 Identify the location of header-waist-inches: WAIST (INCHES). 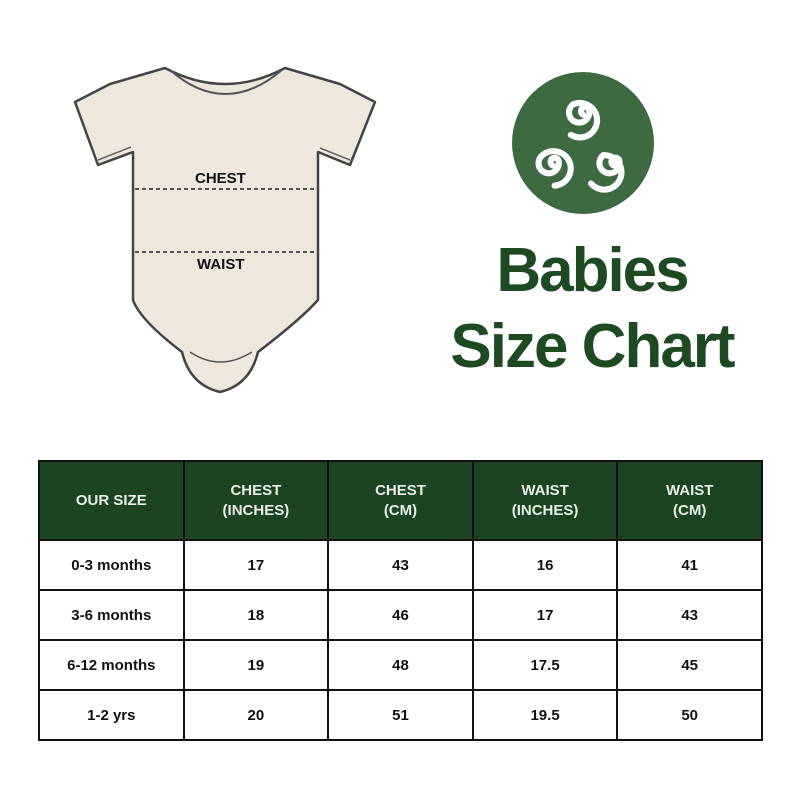
(545, 500).